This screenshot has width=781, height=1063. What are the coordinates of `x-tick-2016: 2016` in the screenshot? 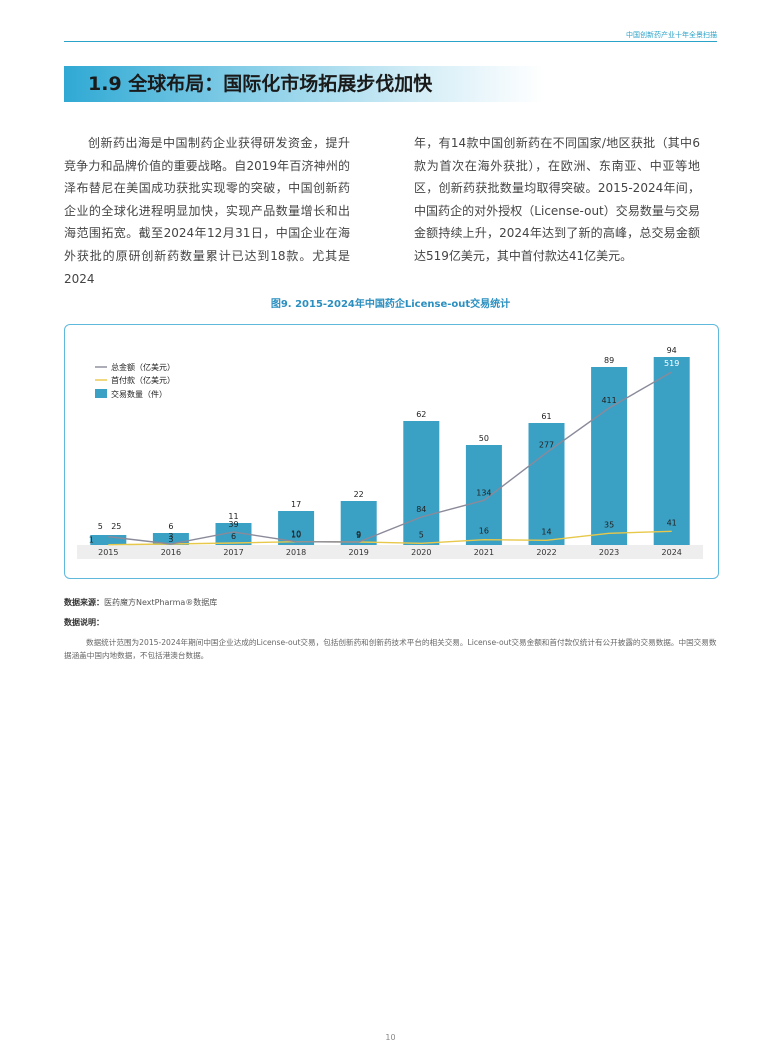 It's located at (171, 552).